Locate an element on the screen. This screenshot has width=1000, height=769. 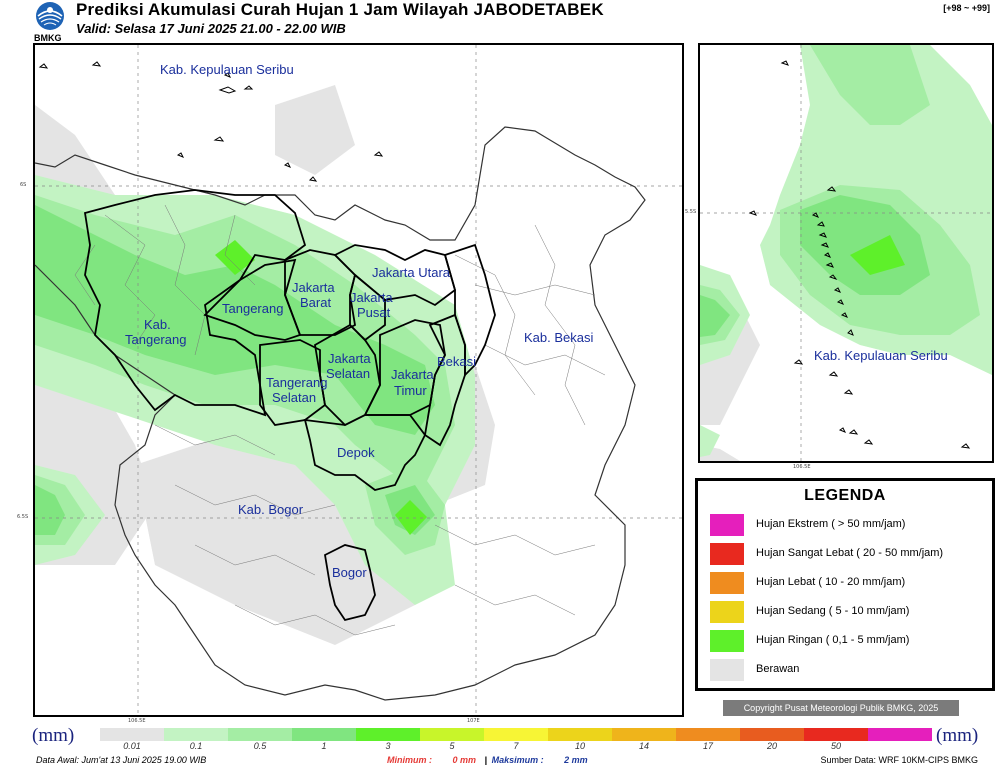
logo-text: BMKG is located at coordinates (48, 38).